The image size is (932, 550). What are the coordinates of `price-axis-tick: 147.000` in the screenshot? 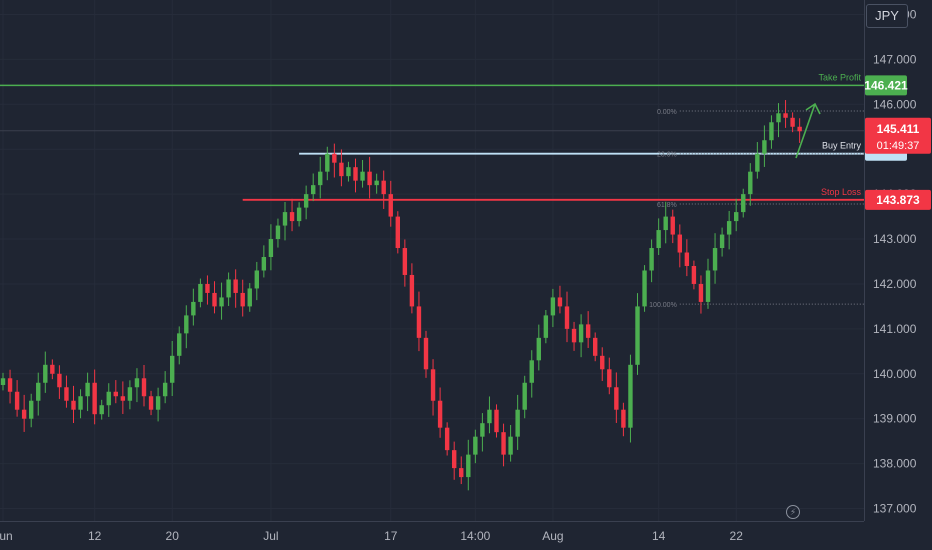 It's located at (895, 59).